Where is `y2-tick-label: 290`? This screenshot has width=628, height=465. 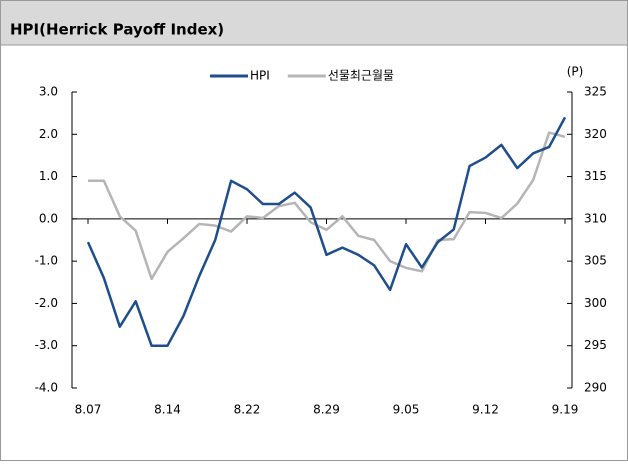 y2-tick-label: 290 is located at coordinates (595, 388).